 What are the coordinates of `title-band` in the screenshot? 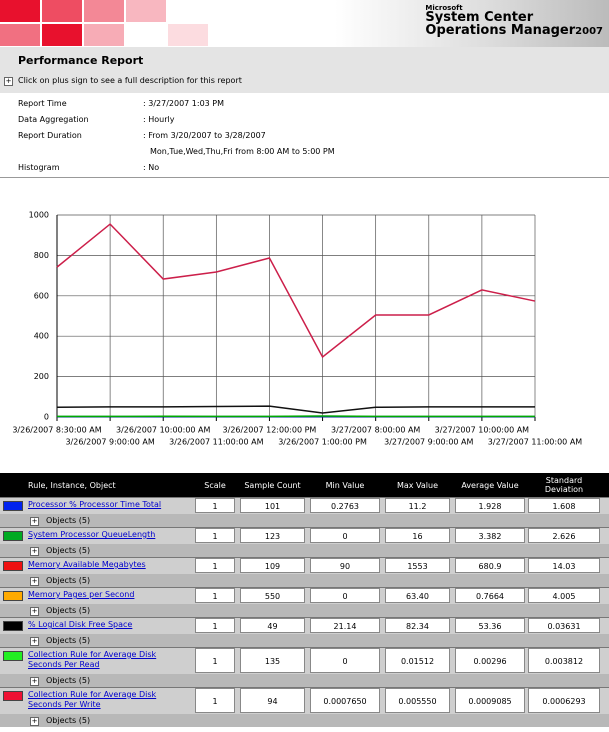 It's located at (304, 70).